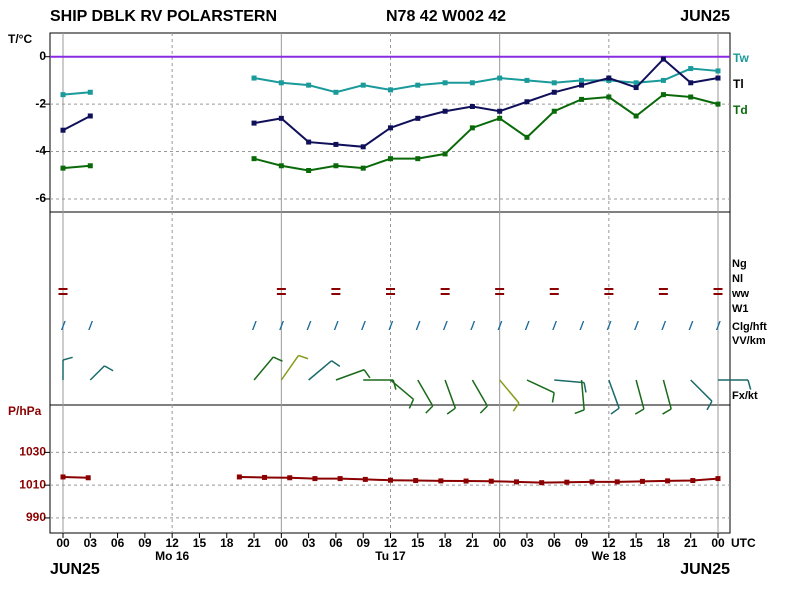  I want to click on legend-label: Tl, so click(738, 84).